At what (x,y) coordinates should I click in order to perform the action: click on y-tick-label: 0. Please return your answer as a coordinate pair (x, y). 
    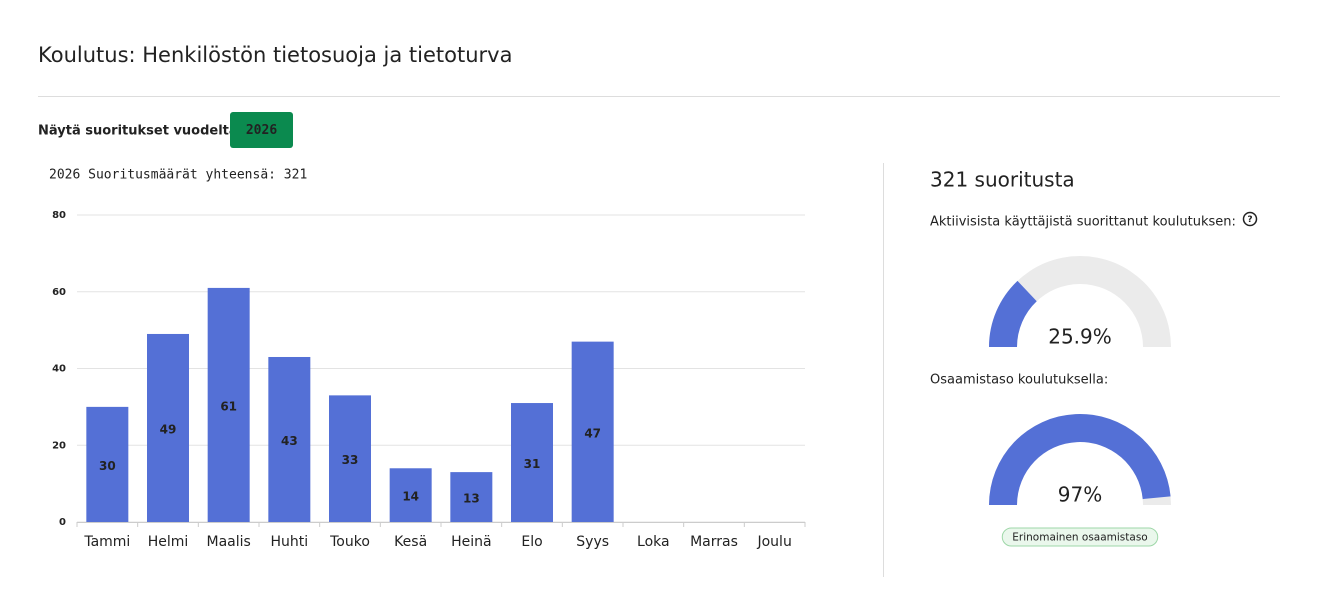
    Looking at the image, I should click on (62, 522).